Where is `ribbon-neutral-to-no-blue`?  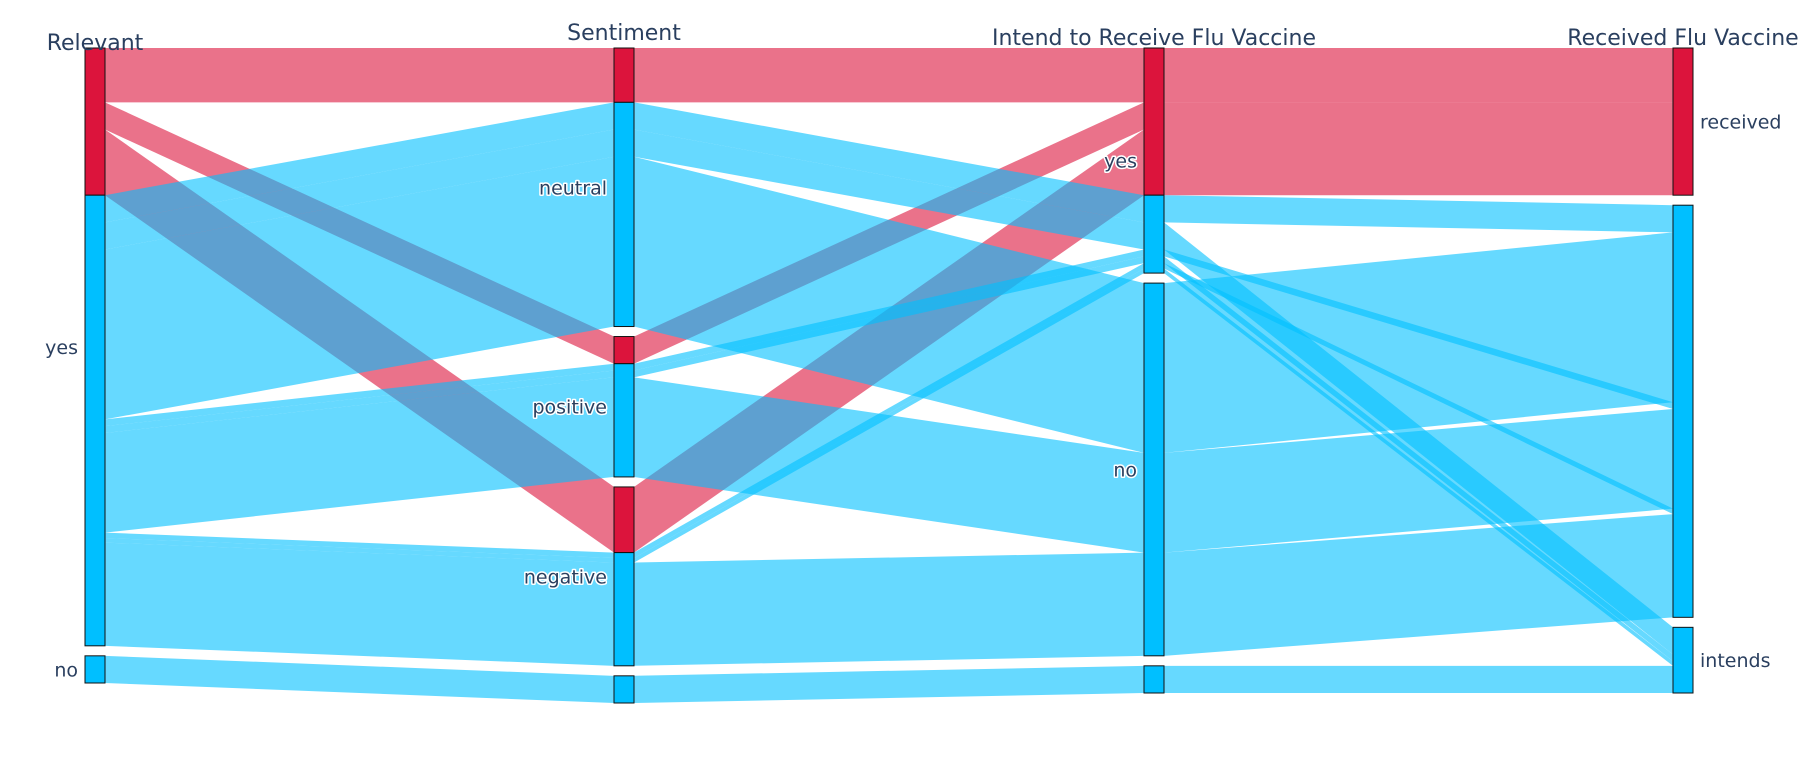 ribbon-neutral-to-no-blue is located at coordinates (889, 304).